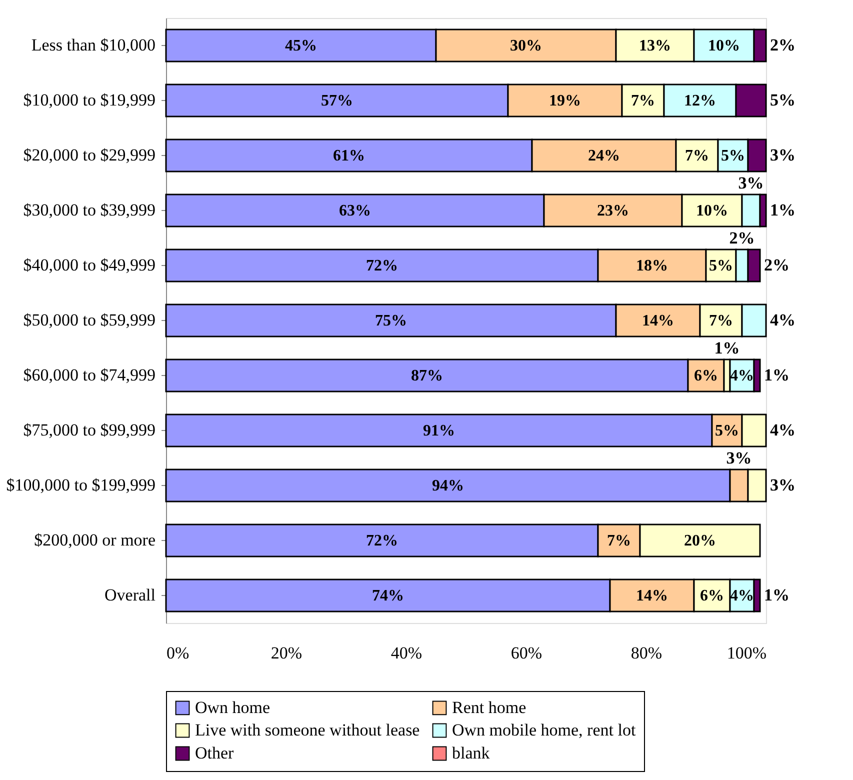 This screenshot has width=853, height=780. I want to click on data-label: 24%, so click(604, 156).